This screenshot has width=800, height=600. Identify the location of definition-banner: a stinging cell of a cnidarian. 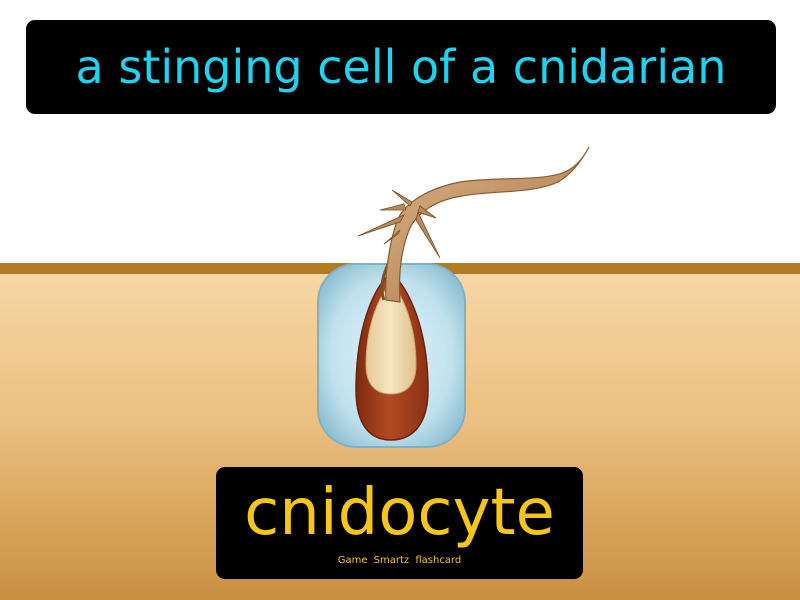
(401, 67).